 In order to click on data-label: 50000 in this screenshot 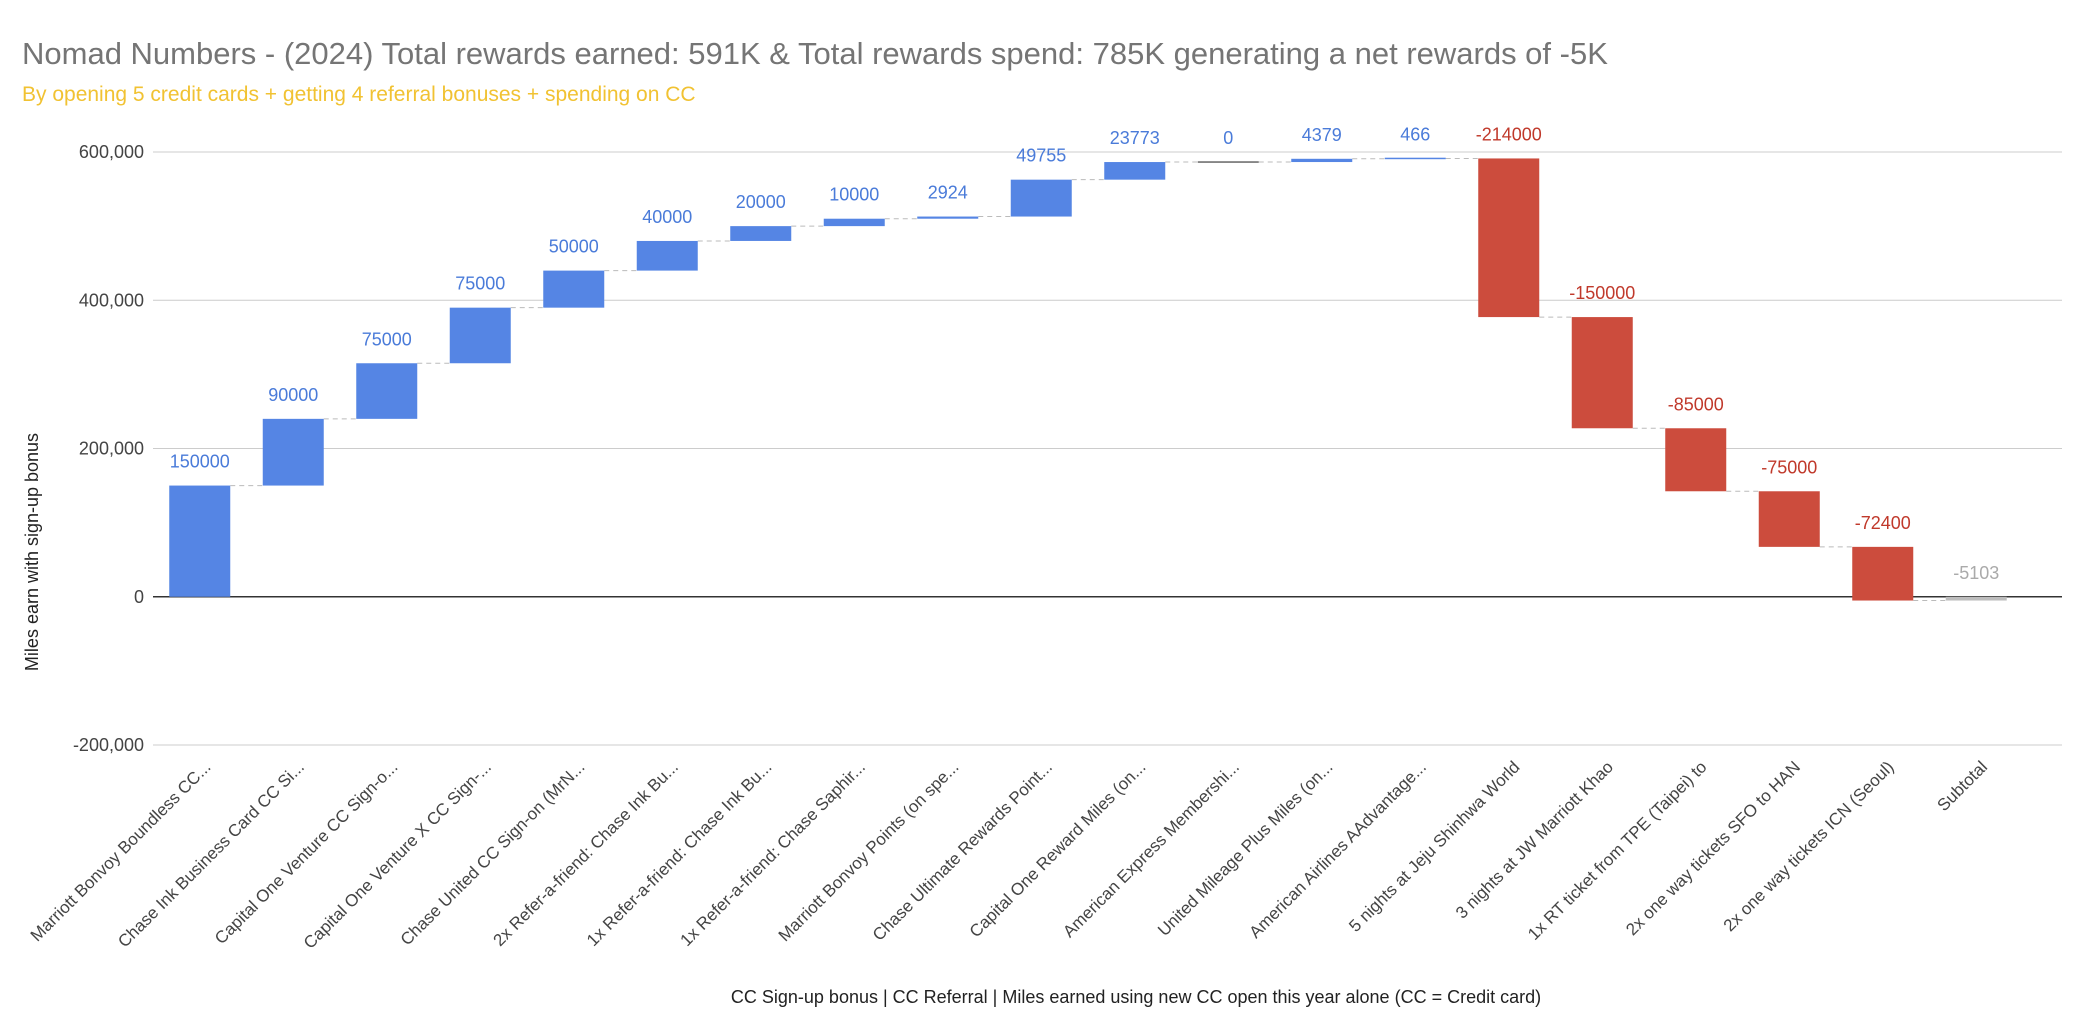, I will do `click(574, 247)`.